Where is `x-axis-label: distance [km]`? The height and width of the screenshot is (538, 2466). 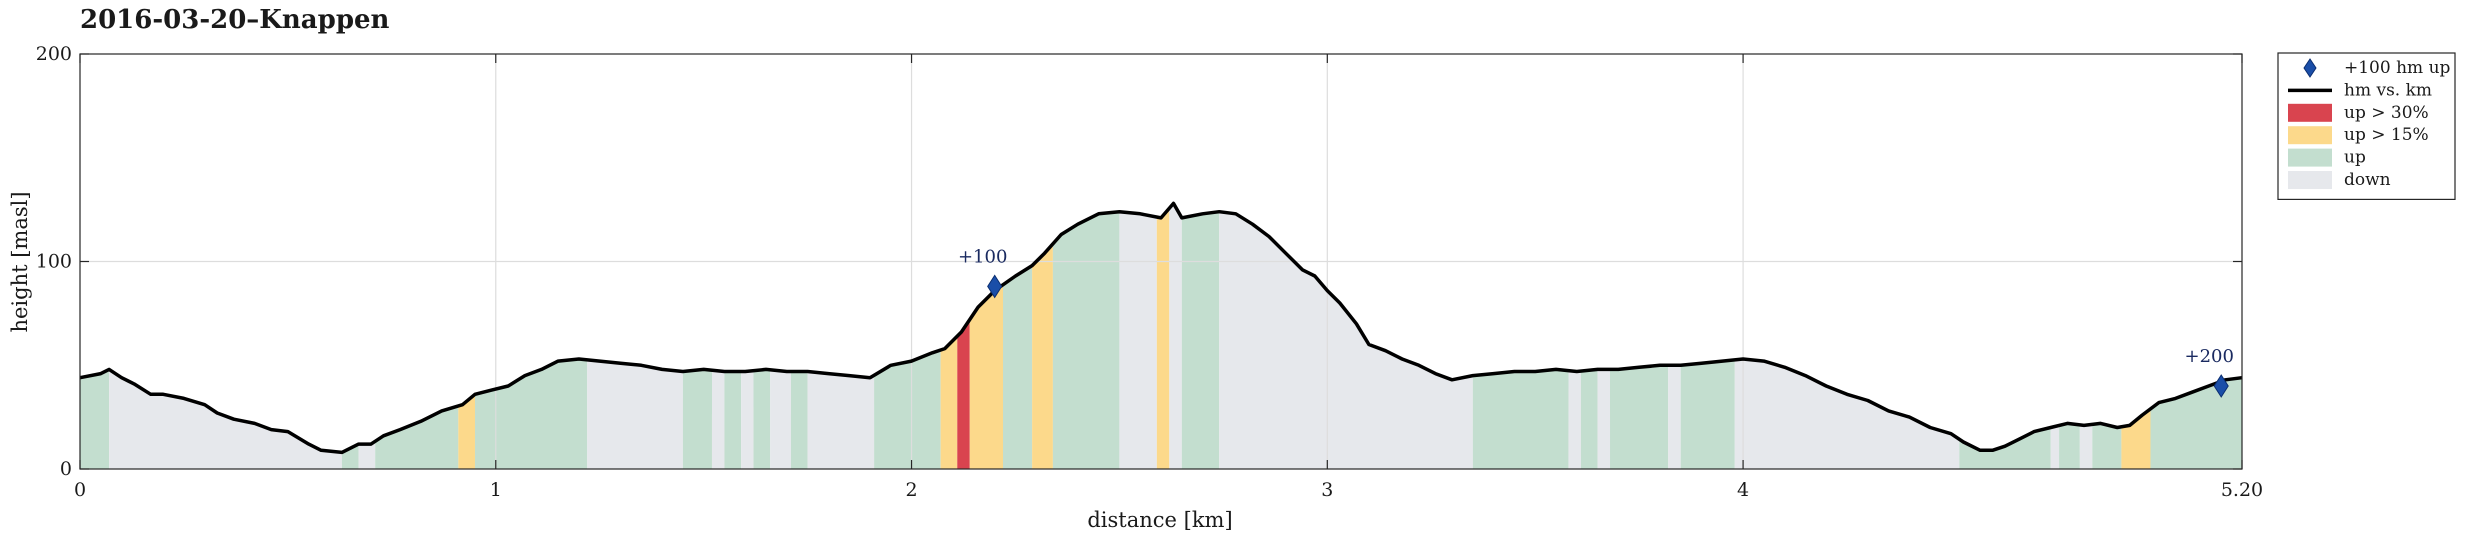 x-axis-label: distance [km] is located at coordinates (1159, 520).